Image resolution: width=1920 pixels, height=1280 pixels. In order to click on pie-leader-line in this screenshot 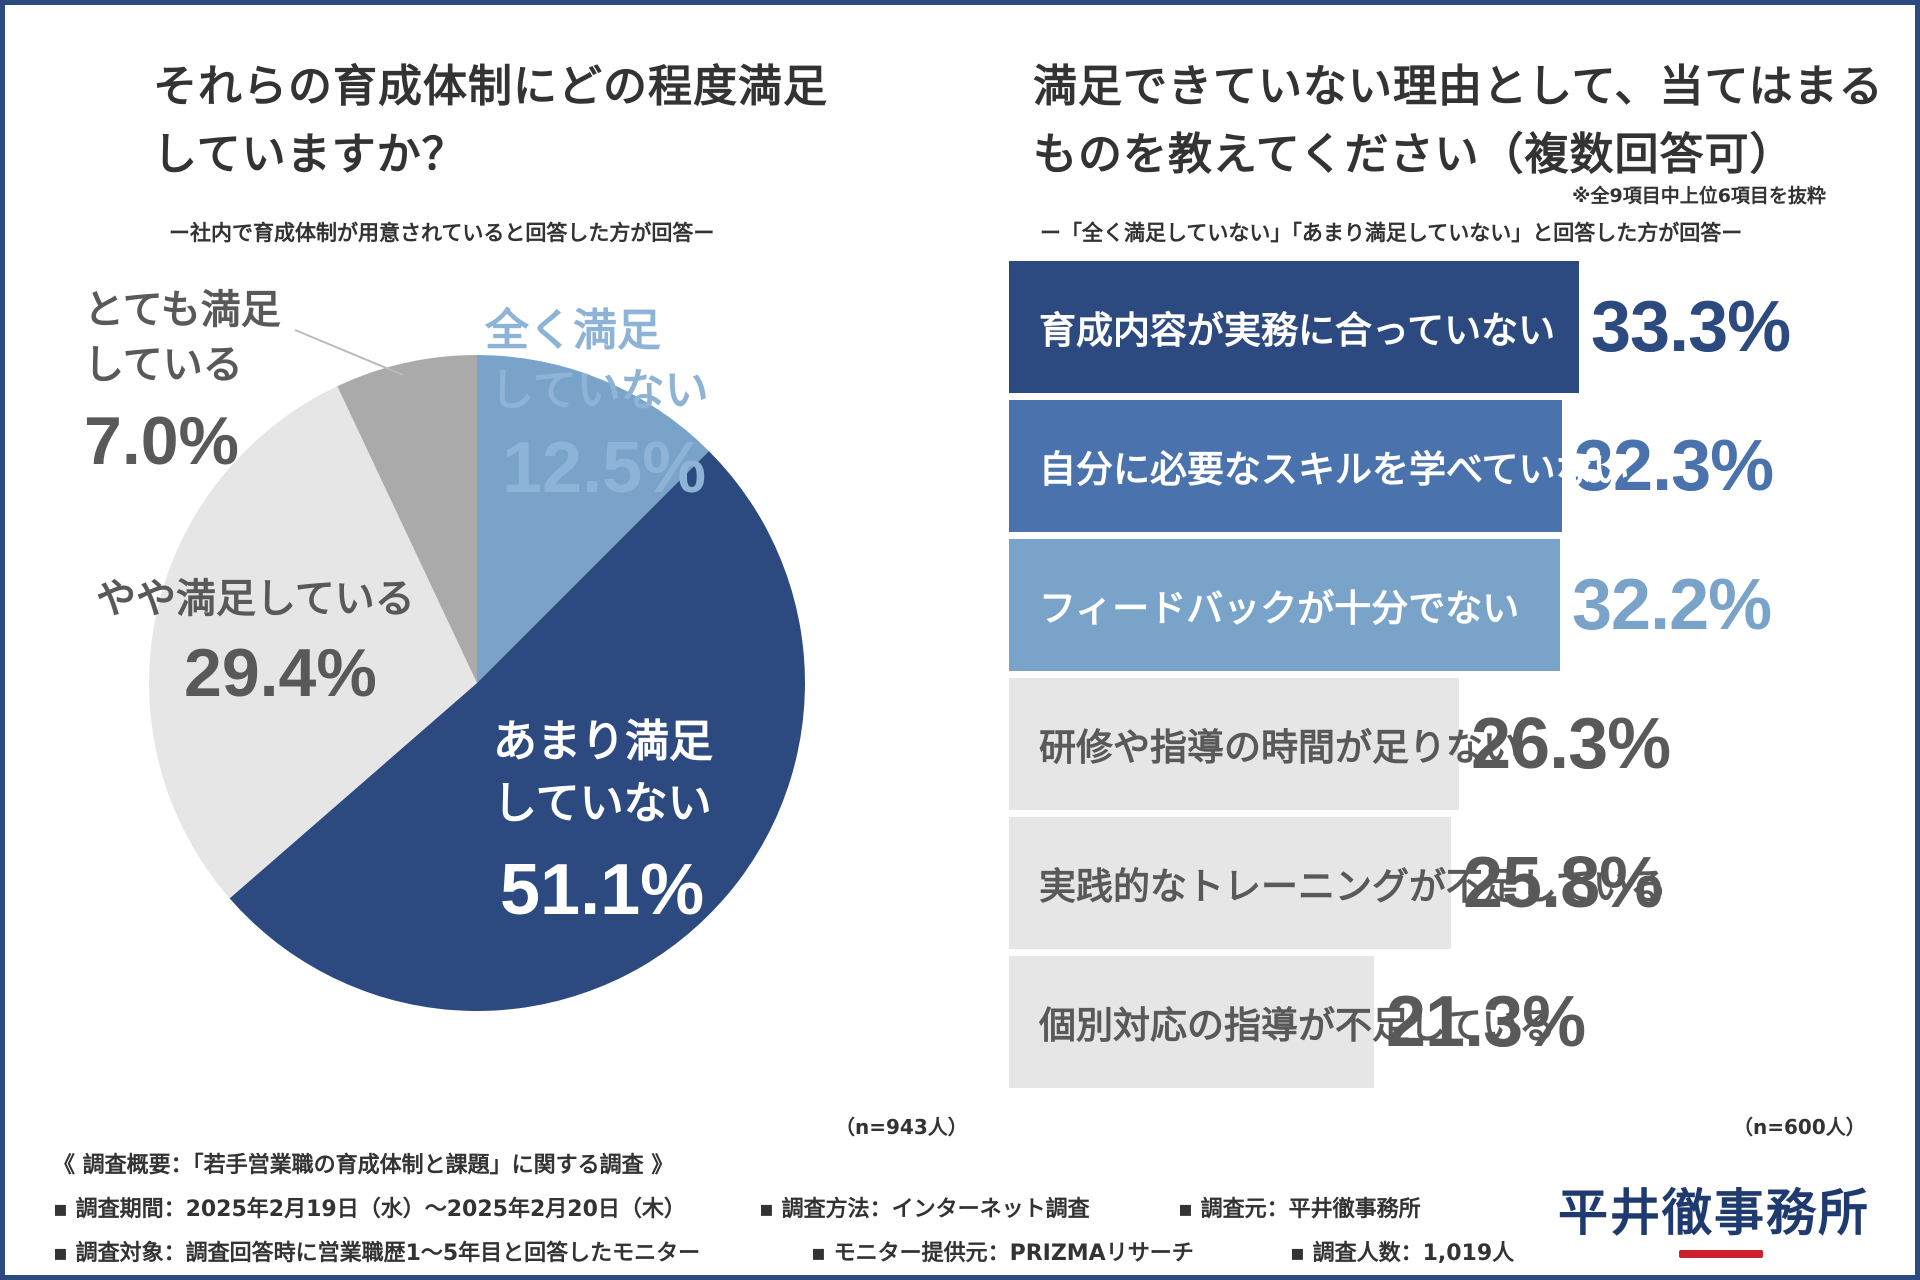, I will do `click(349, 352)`.